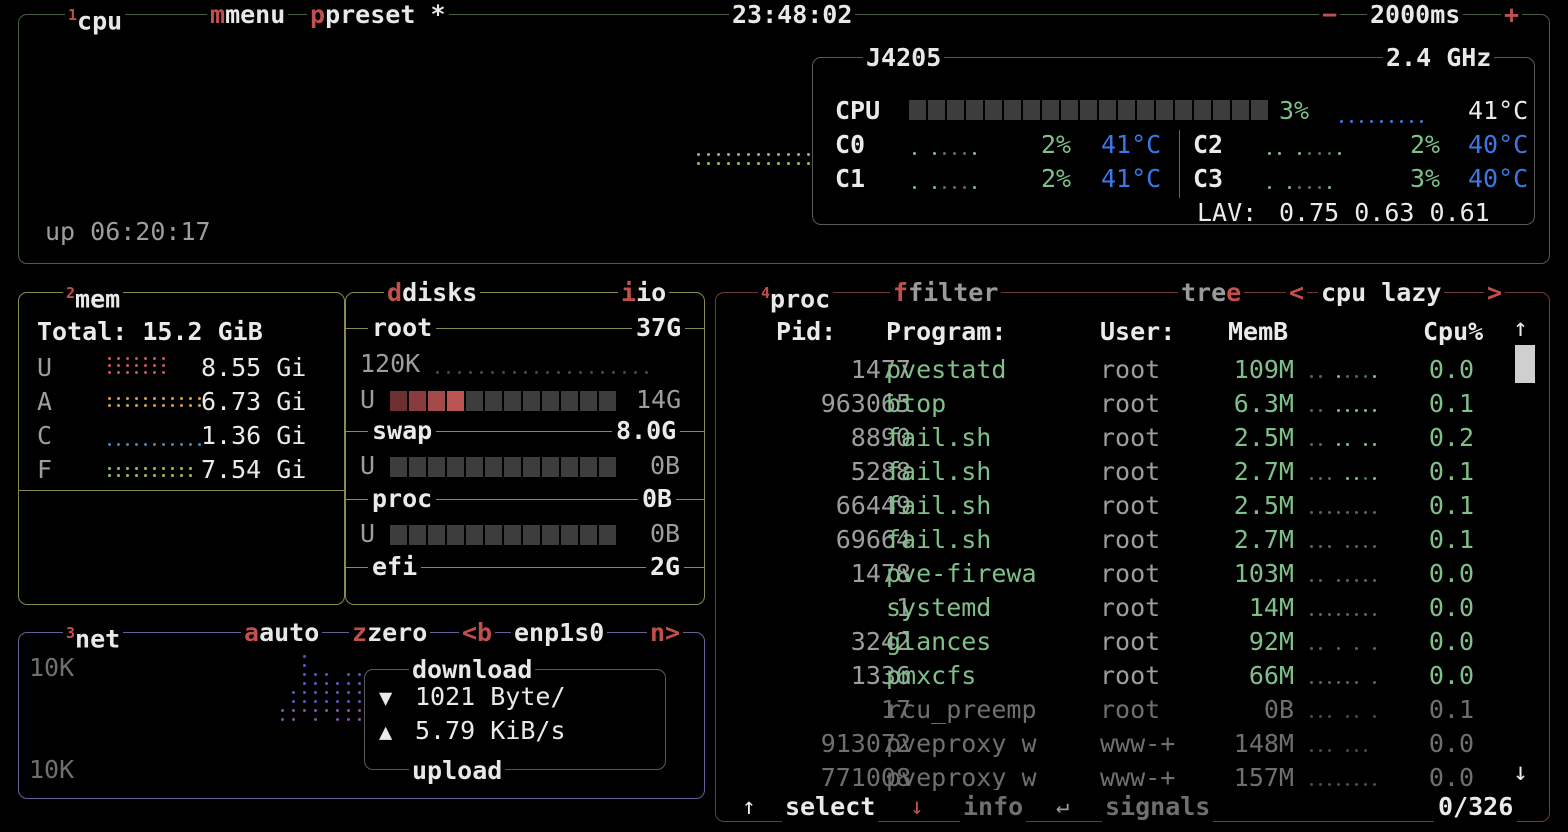  I want to click on net-box-title: 3net, so click(93, 636).